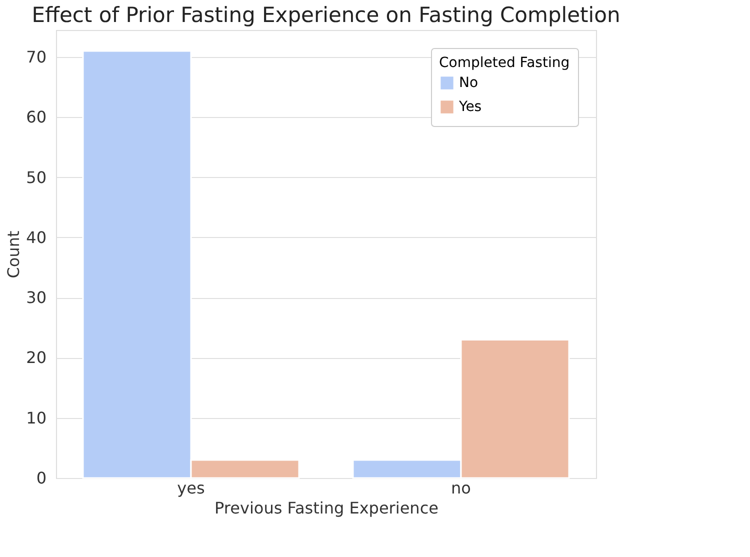 This screenshot has height=557, width=750. Describe the element at coordinates (36, 358) in the screenshot. I see `y-tick-label: 20` at that location.